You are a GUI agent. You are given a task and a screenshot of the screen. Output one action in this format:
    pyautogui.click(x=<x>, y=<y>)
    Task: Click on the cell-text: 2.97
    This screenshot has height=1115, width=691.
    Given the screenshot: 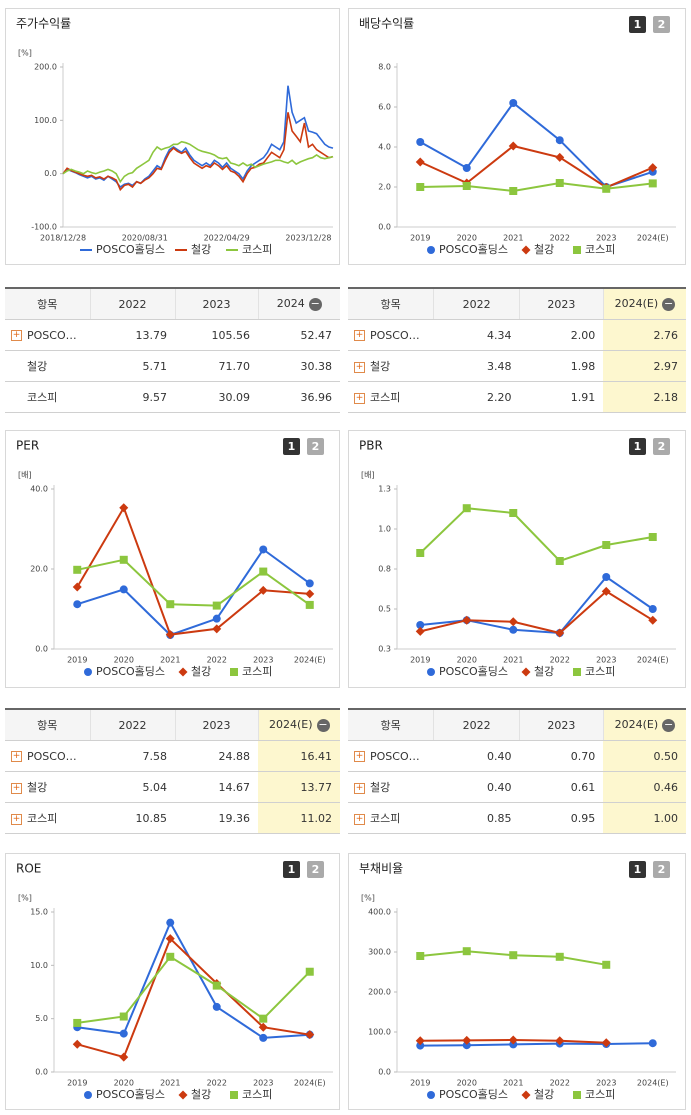 What is the action you would take?
    pyautogui.click(x=666, y=366)
    